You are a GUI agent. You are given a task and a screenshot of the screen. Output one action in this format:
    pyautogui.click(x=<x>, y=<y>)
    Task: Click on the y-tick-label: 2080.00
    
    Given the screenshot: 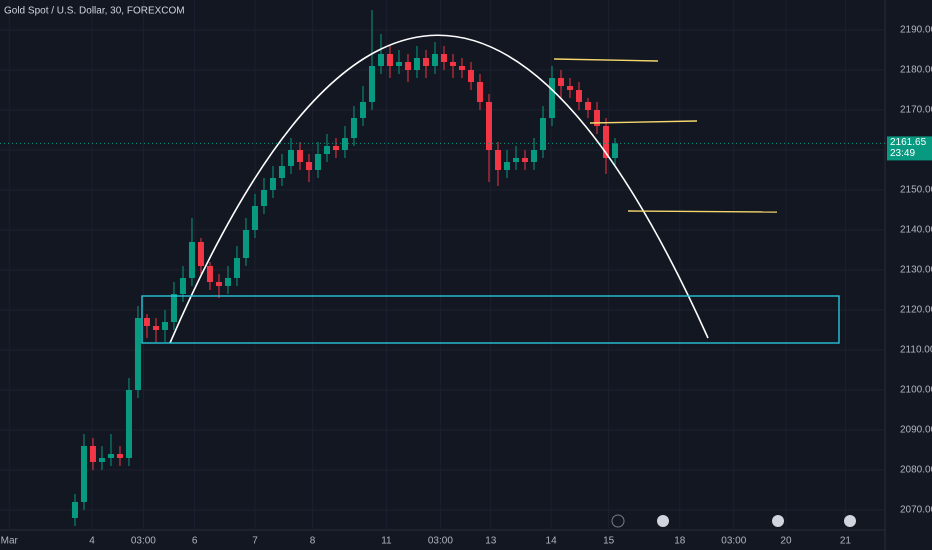 What is the action you would take?
    pyautogui.click(x=916, y=470)
    